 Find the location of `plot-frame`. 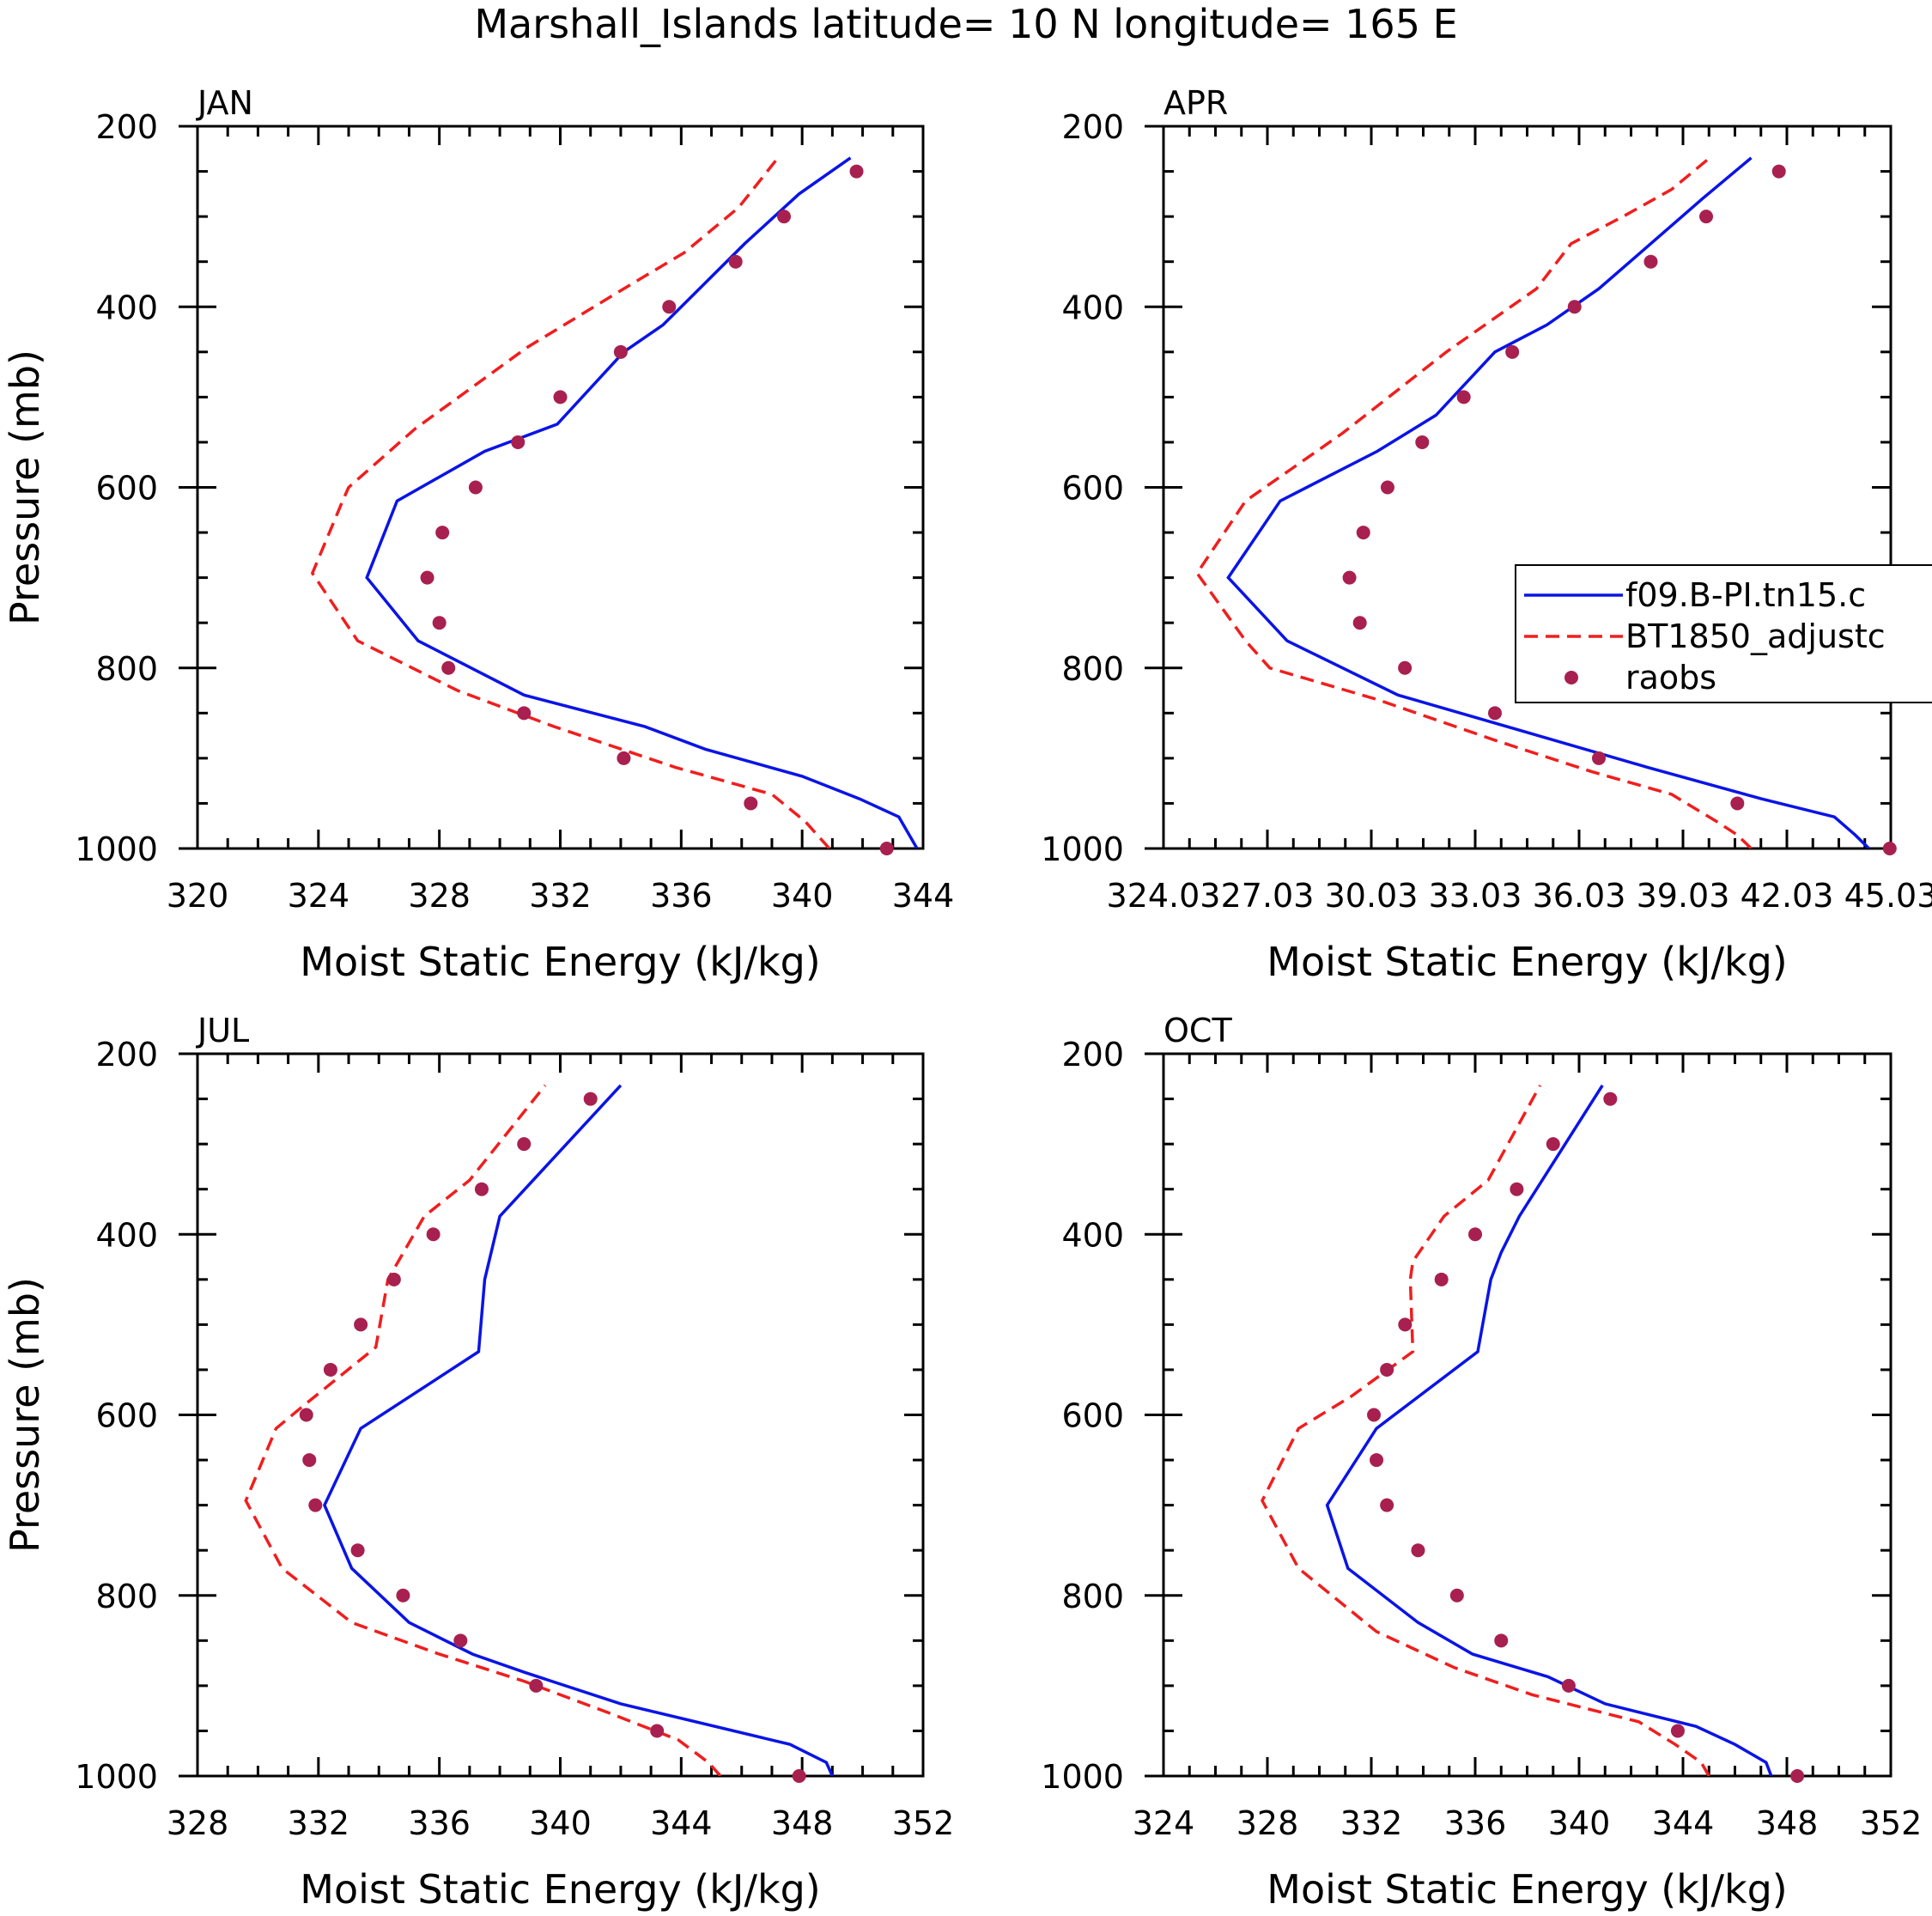

plot-frame is located at coordinates (561, 488).